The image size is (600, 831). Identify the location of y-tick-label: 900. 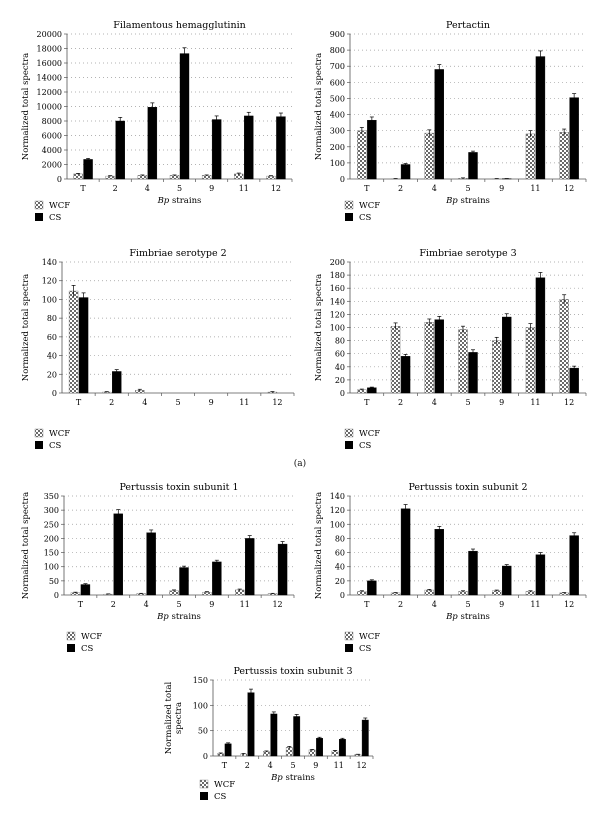
(337, 34).